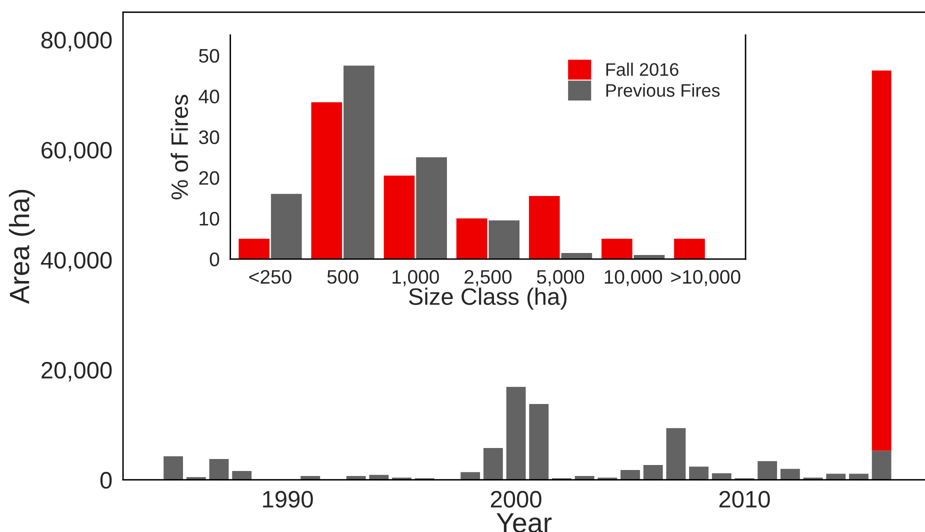 The width and height of the screenshot is (925, 532). What do you see at coordinates (210, 219) in the screenshot?
I see `y-tick-label: 10` at bounding box center [210, 219].